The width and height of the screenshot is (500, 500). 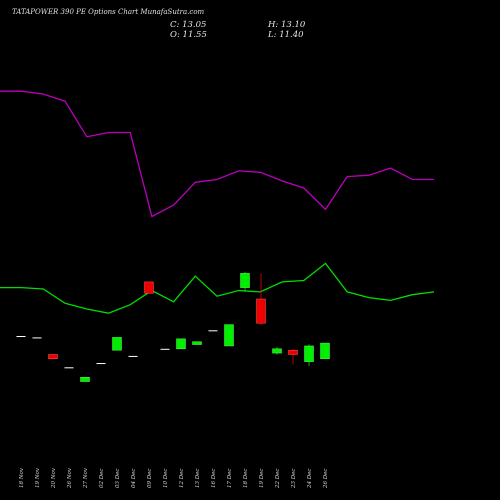 I want to click on x-tick-label: 09 Dec, so click(x=150, y=479).